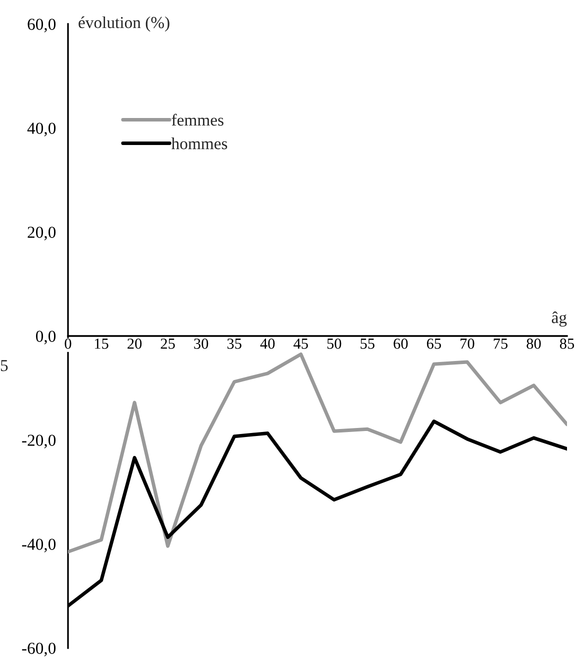 Image resolution: width=583 pixels, height=659 pixels. Describe the element at coordinates (467, 343) in the screenshot. I see `x-tick-label: 70` at that location.